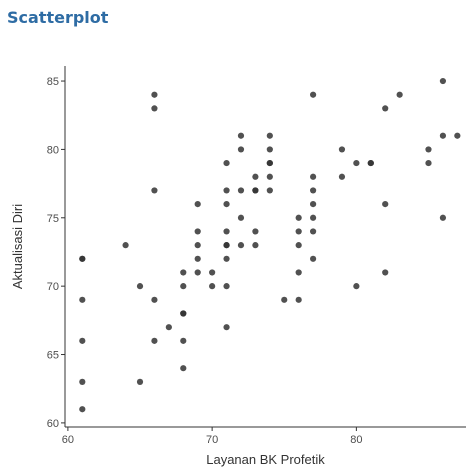 This screenshot has width=470, height=471. What do you see at coordinates (53, 219) in the screenshot?
I see `y-tick-label: 75` at bounding box center [53, 219].